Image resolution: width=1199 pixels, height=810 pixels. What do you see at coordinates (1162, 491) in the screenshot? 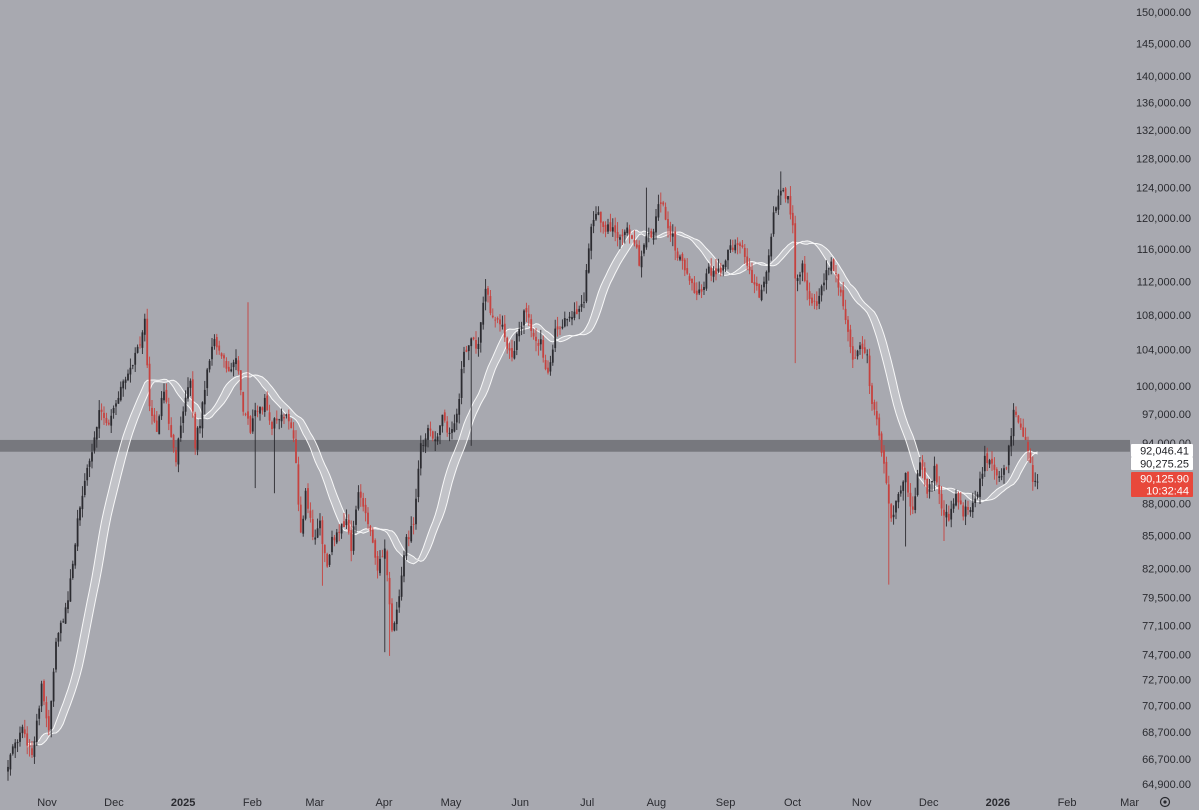
I see `current-price-badge: 10:32:44` at bounding box center [1162, 491].